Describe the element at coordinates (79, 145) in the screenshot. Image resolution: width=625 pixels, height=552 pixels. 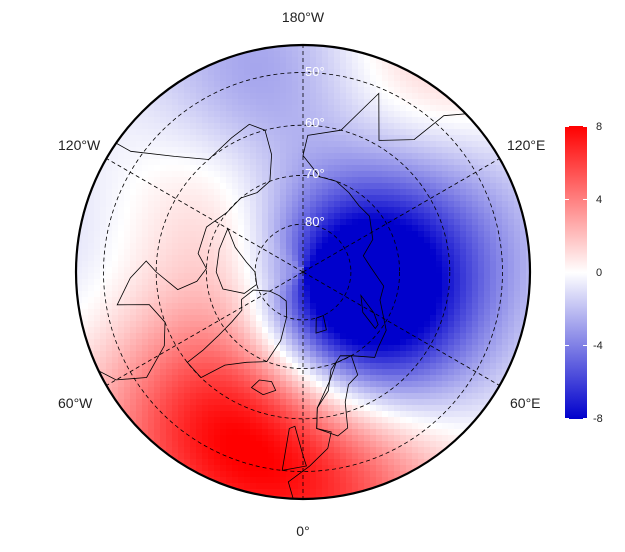
I see `lon-label-120w: 120°W` at that location.